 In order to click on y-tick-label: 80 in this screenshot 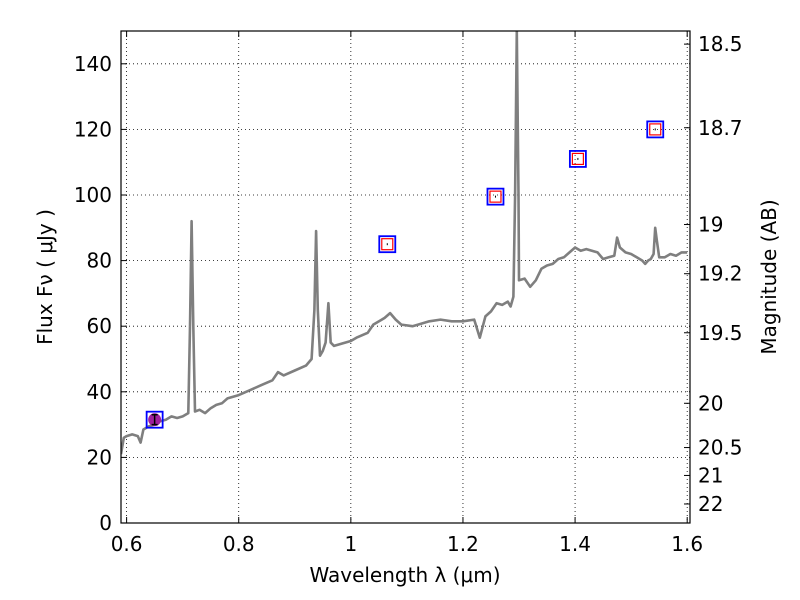, I will do `click(99, 261)`.